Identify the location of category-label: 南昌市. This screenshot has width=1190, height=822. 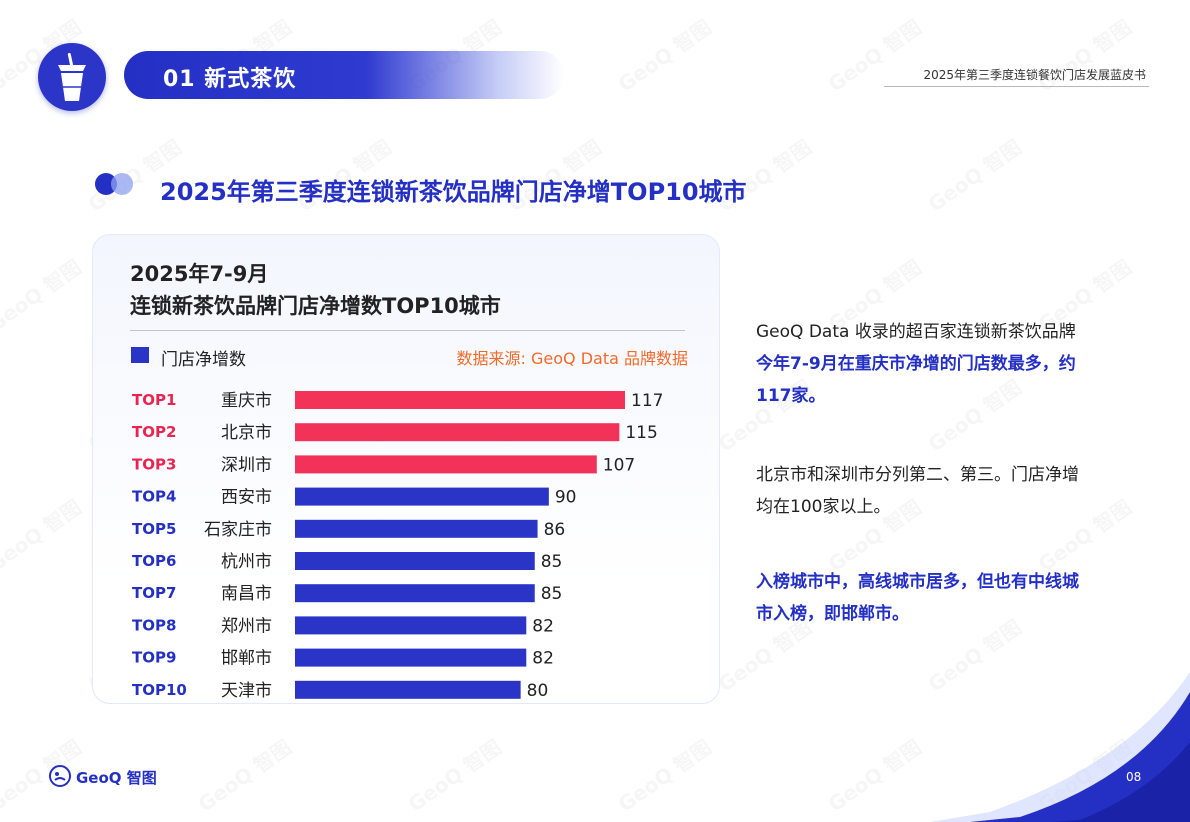
(246, 594).